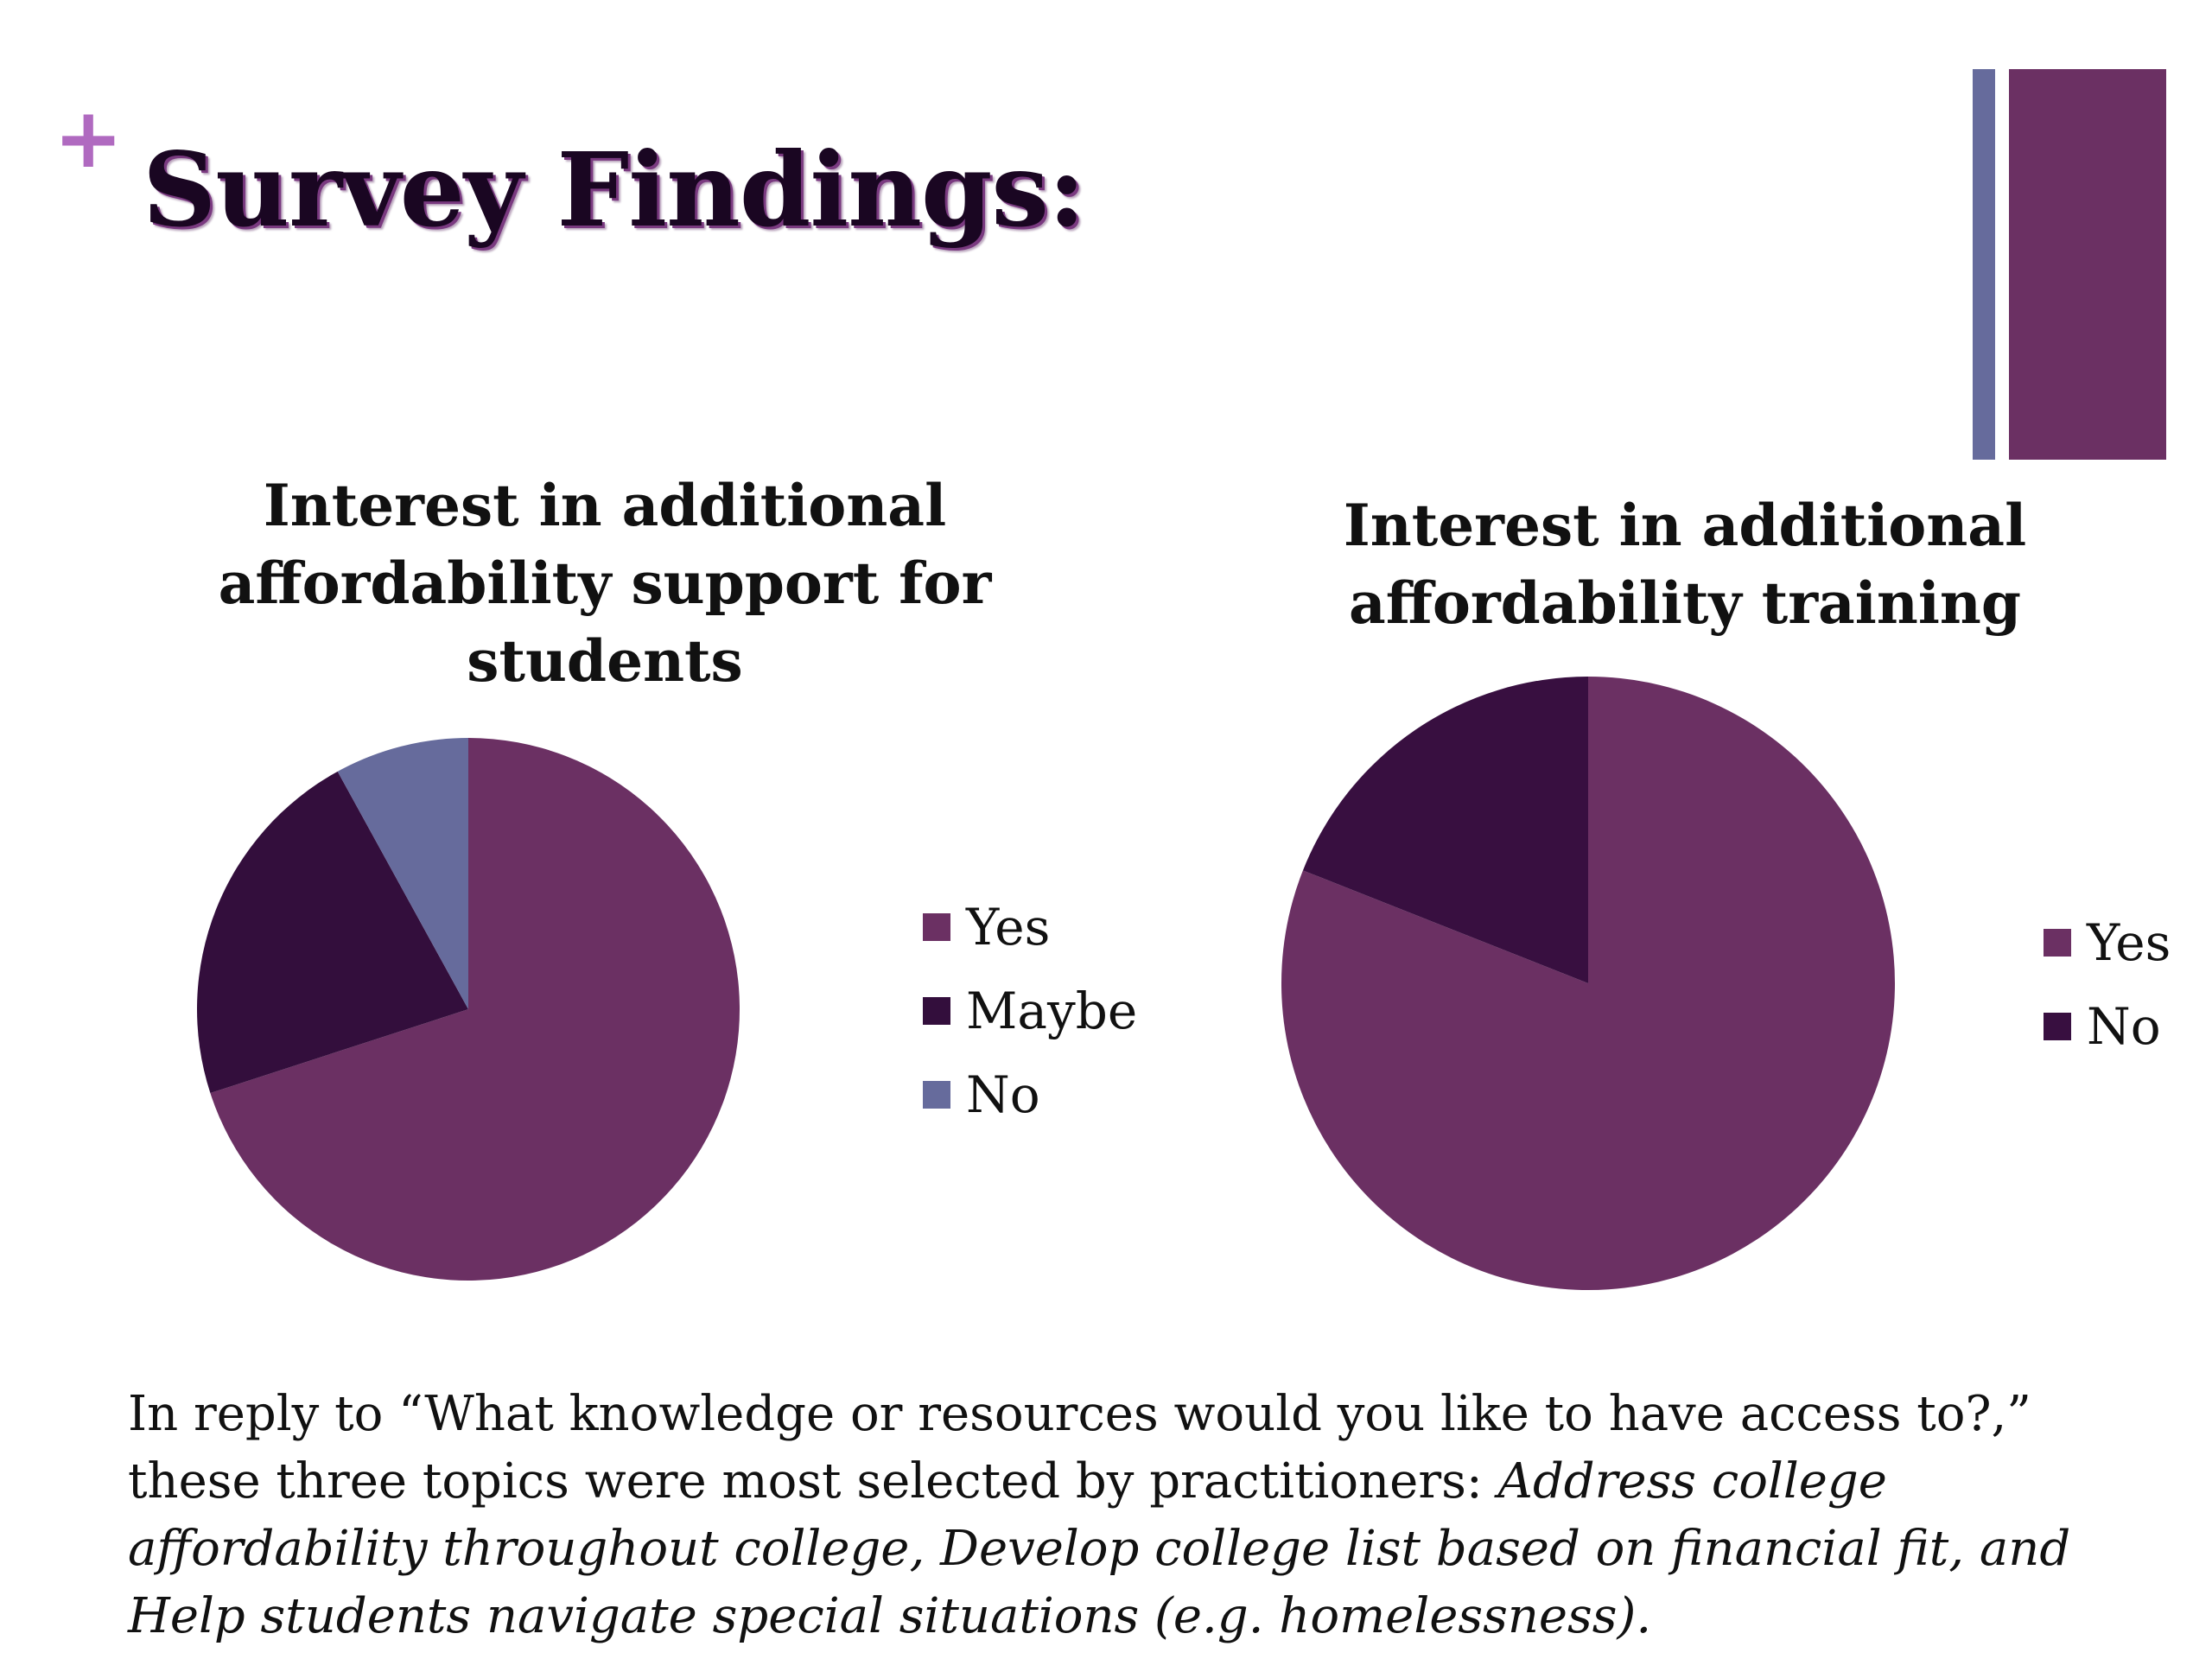 This screenshot has width=2212, height=1659. I want to click on pie-slice-support-no, so click(402, 873).